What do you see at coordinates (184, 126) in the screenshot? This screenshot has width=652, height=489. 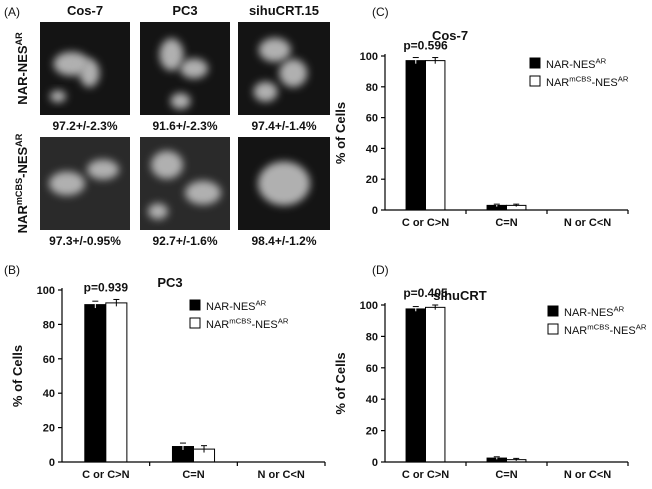 I see `caption: 91.6+/-2.3%` at bounding box center [184, 126].